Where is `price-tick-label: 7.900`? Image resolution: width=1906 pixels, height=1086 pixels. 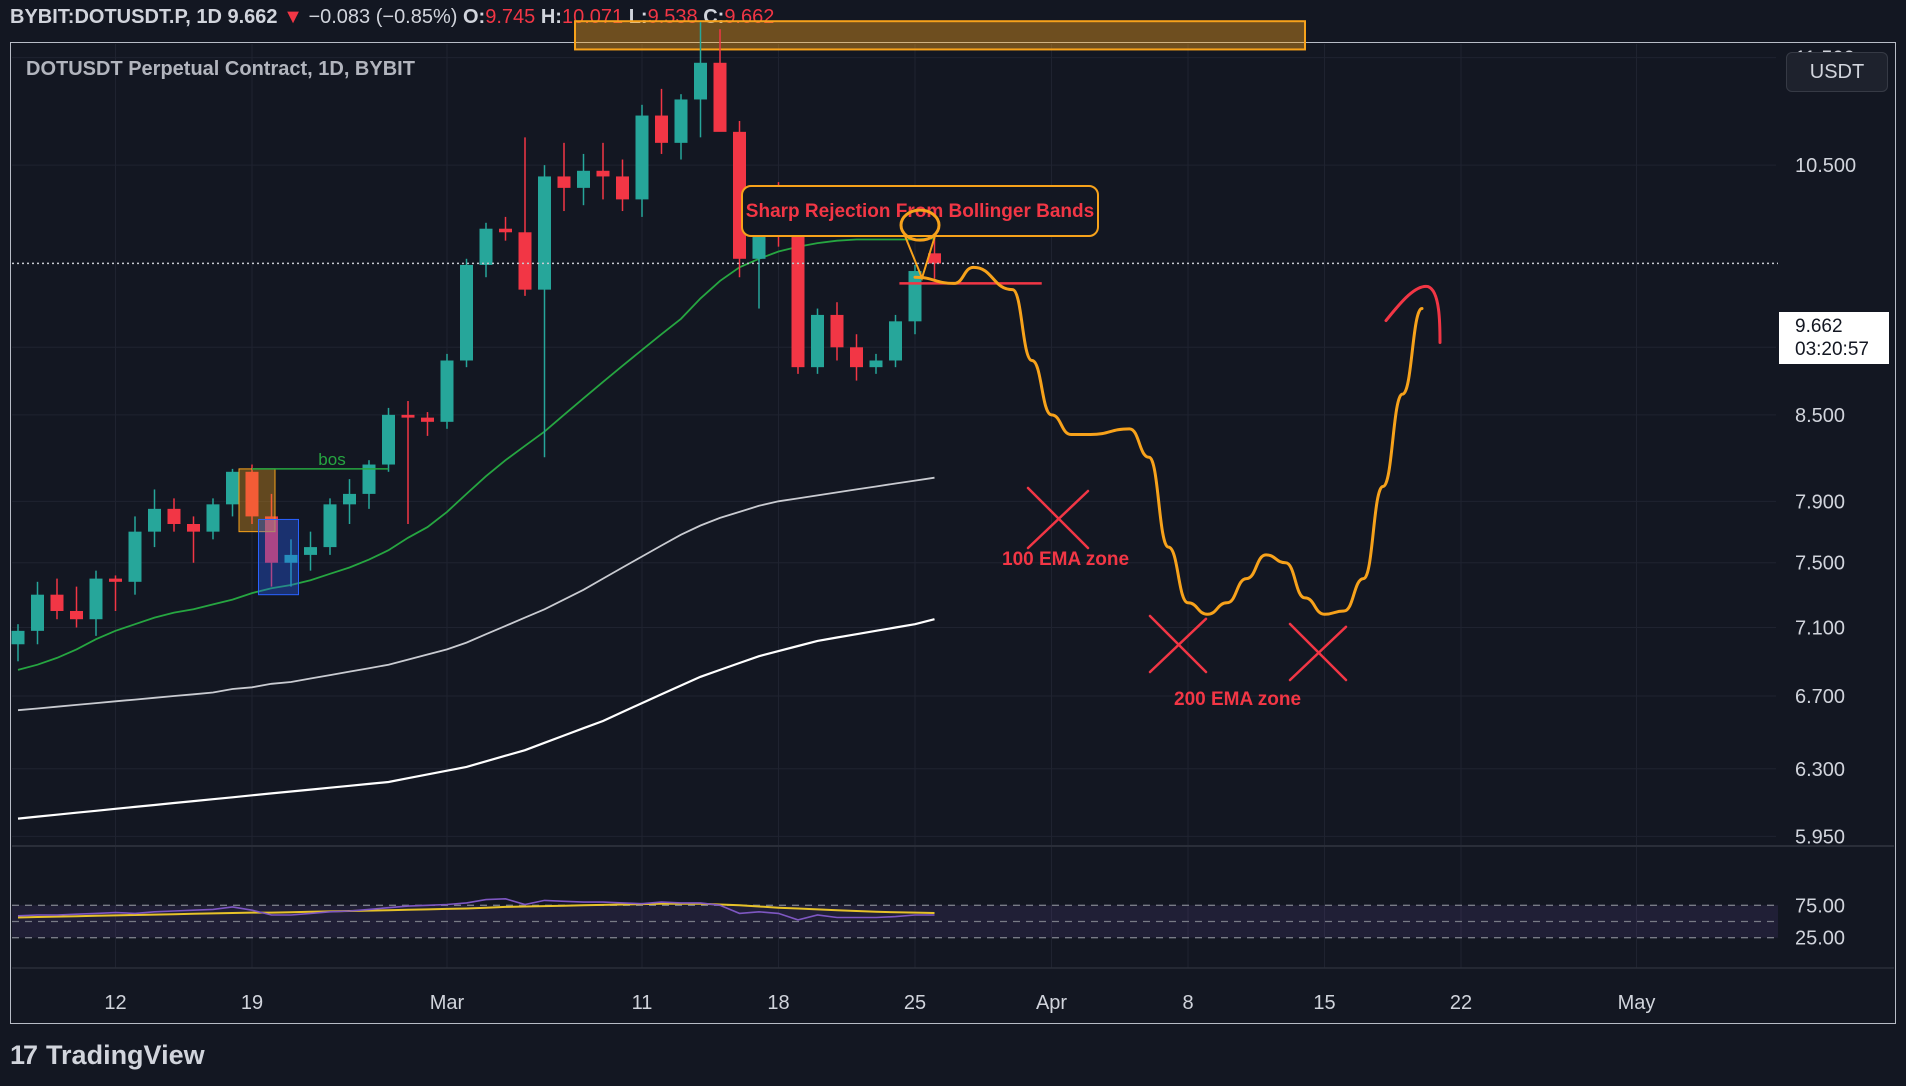 price-tick-label: 7.900 is located at coordinates (1820, 502).